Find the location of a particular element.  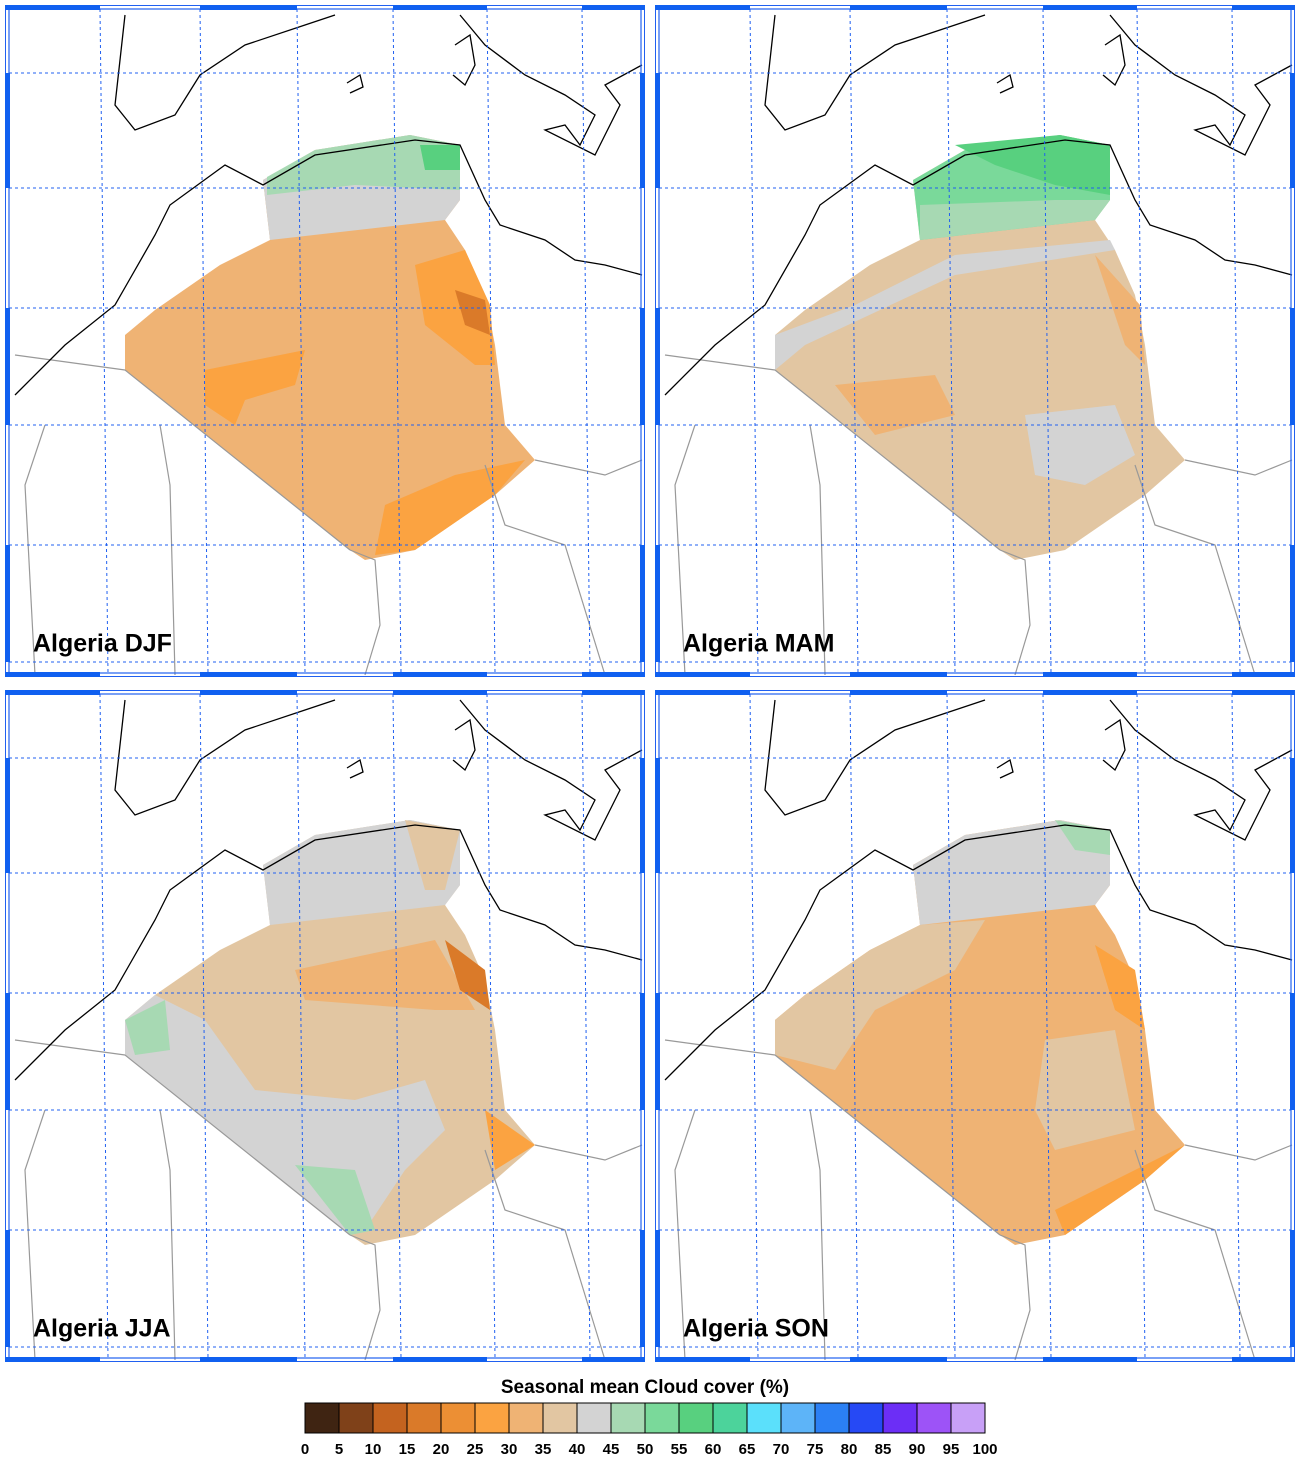

panel-title: Algeria SON is located at coordinates (756, 1329).